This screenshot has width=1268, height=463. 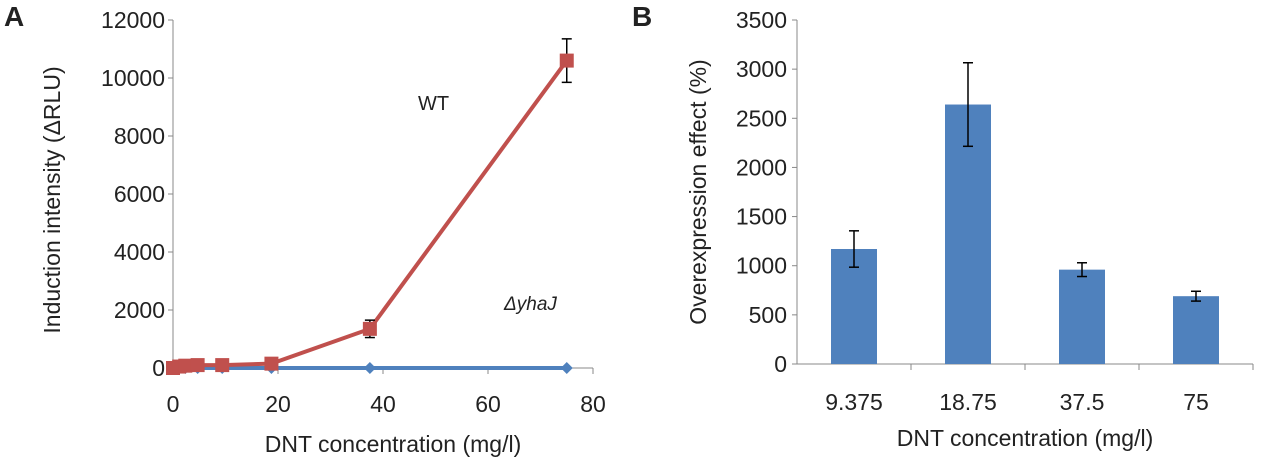 What do you see at coordinates (133, 20) in the screenshot?
I see `y-tick-label-a: 12000` at bounding box center [133, 20].